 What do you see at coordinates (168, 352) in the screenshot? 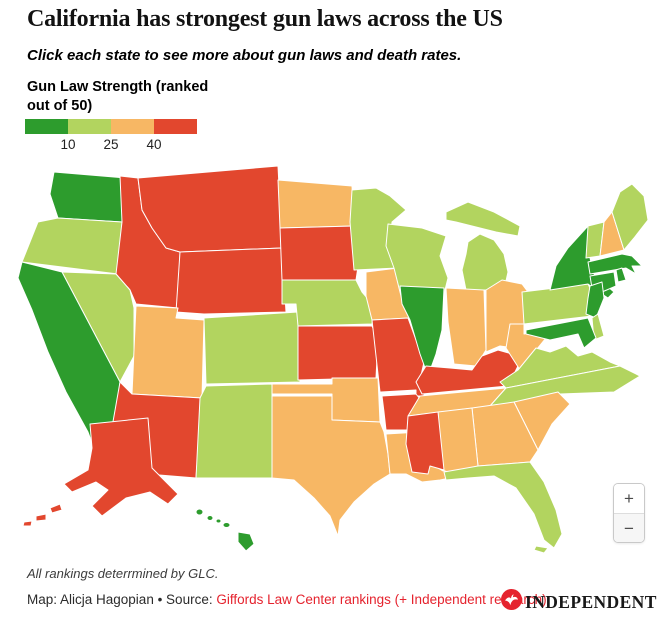
I see `state-ut` at bounding box center [168, 352].